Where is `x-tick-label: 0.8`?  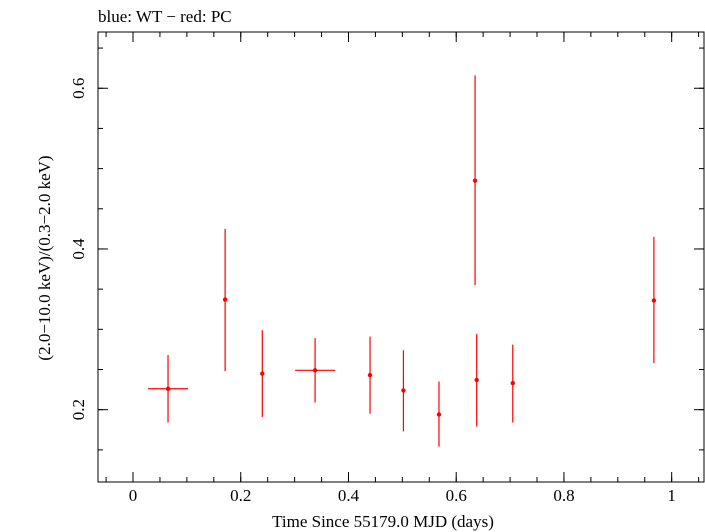
x-tick-label: 0.8 is located at coordinates (563, 495).